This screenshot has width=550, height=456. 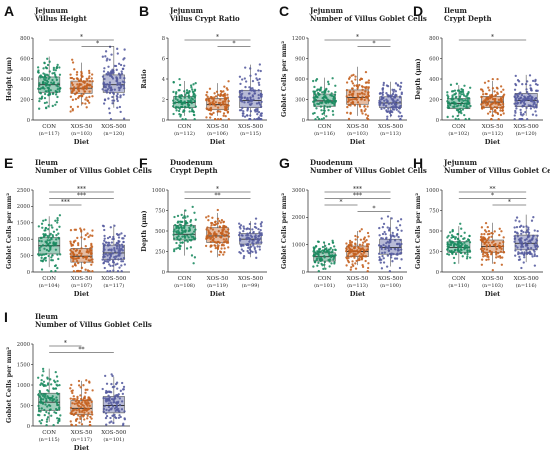 What do you see at coordinates (459, 279) in the screenshot?
I see `x-tick-label: CON` at bounding box center [459, 279].